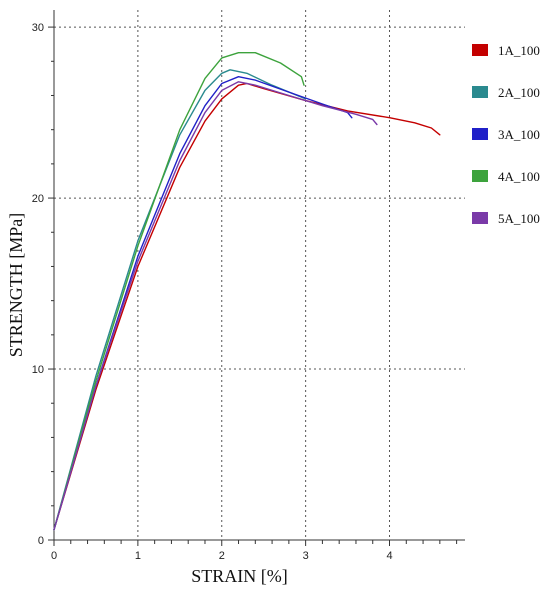  What do you see at coordinates (38, 199) in the screenshot?
I see `y-tick-label: 20` at bounding box center [38, 199].